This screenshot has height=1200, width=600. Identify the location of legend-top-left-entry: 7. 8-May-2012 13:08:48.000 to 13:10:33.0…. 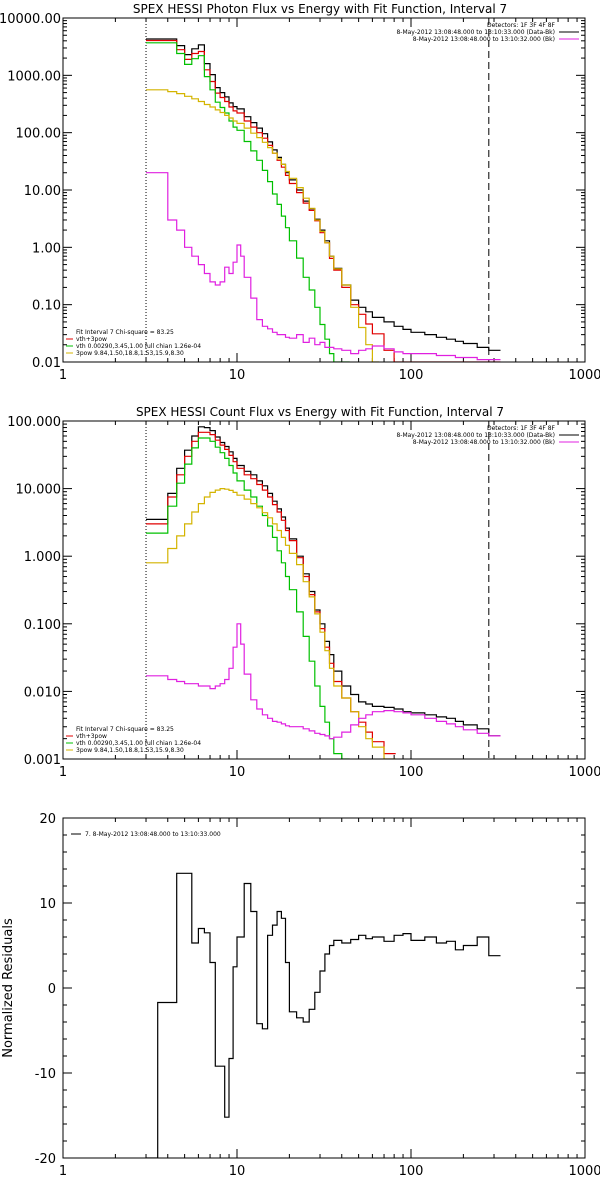
(153, 834).